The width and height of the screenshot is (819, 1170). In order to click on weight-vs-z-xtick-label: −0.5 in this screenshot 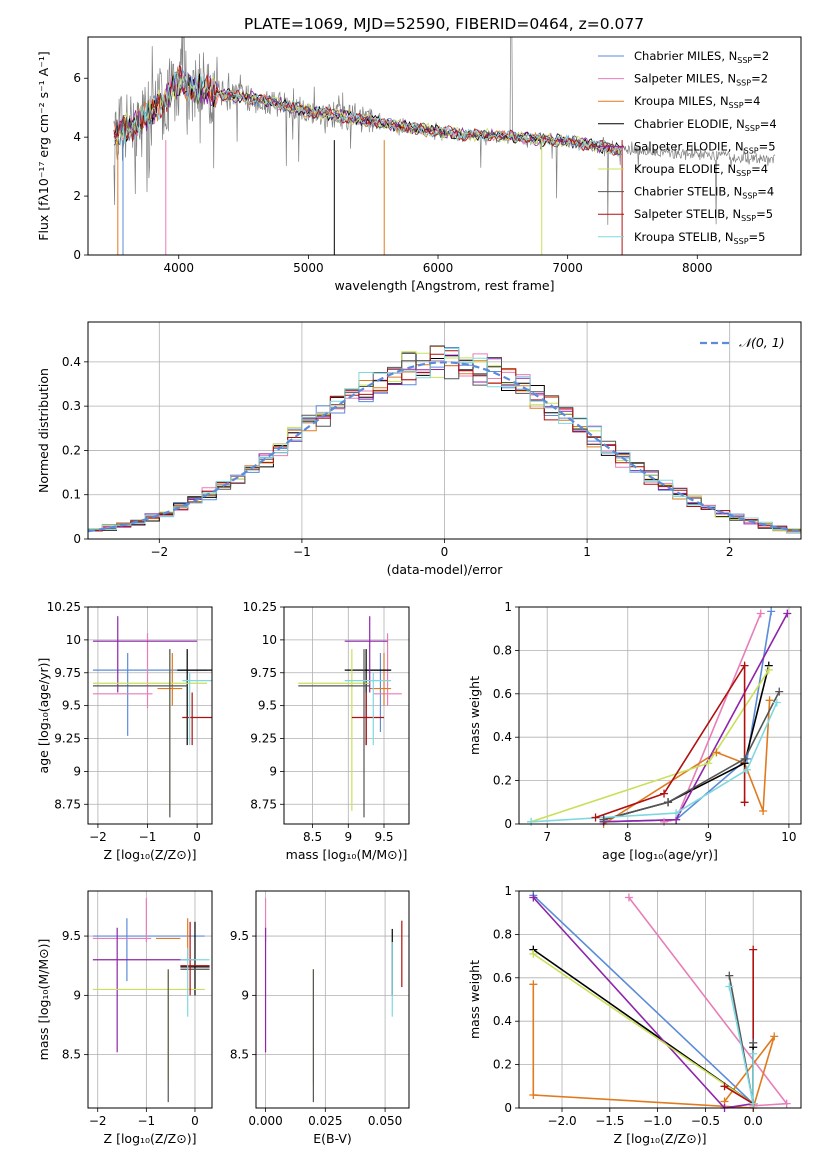, I will do `click(705, 1121)`.